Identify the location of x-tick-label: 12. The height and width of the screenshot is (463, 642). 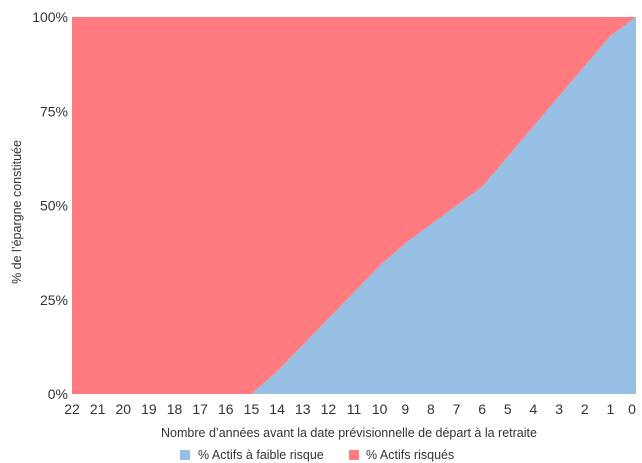
(329, 409).